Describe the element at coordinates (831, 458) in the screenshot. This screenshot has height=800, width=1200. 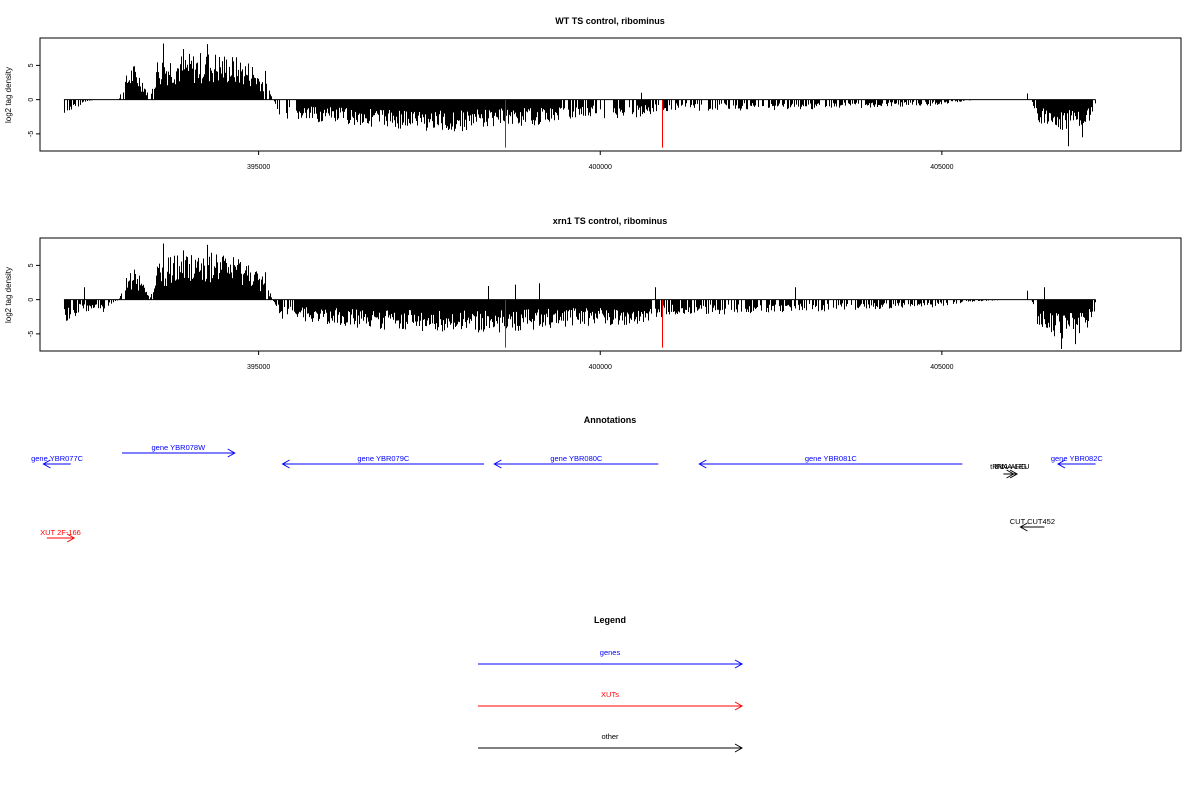
I see `feature-label: gene YBR081C` at that location.